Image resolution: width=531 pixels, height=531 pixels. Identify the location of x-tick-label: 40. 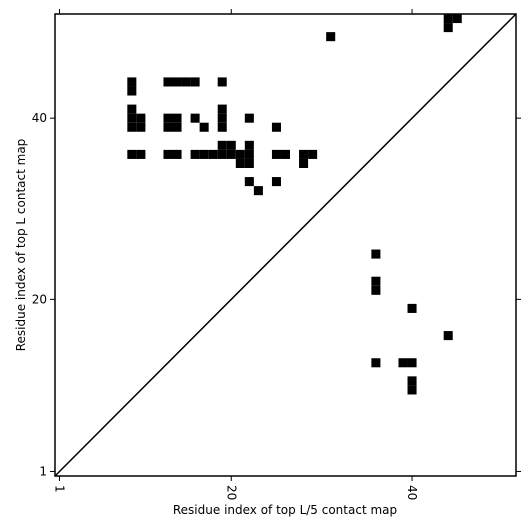
(412, 492).